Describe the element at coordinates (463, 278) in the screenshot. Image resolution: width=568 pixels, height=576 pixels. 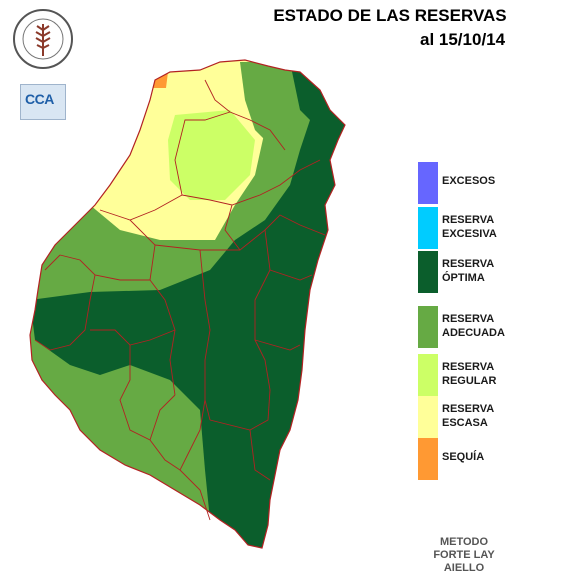
I see `legend-label-line2: ÓPTIMA` at that location.